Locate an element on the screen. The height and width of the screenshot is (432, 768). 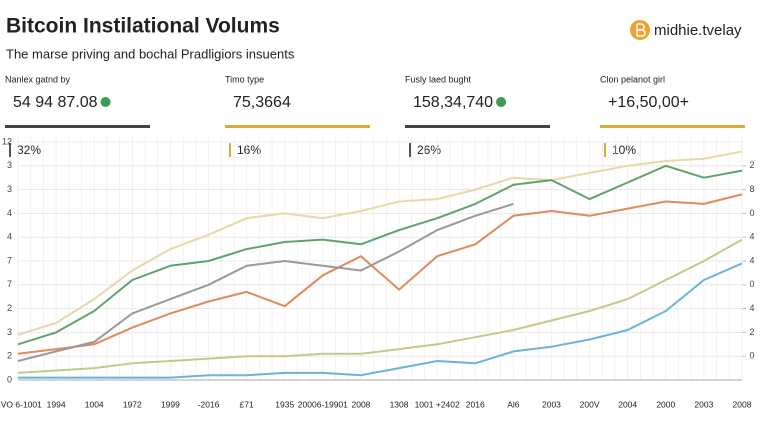
kpi-label: Nanlex gatnd by is located at coordinates (38, 79).